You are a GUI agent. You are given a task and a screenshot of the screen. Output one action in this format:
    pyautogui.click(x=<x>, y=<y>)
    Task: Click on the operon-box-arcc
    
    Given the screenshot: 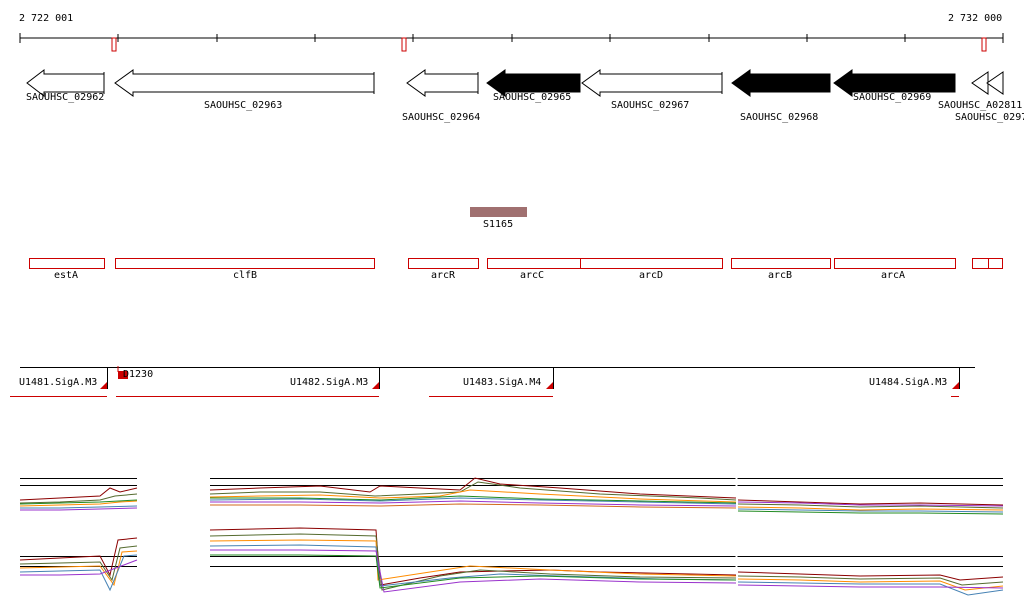 What is the action you would take?
    pyautogui.click(x=534, y=263)
    